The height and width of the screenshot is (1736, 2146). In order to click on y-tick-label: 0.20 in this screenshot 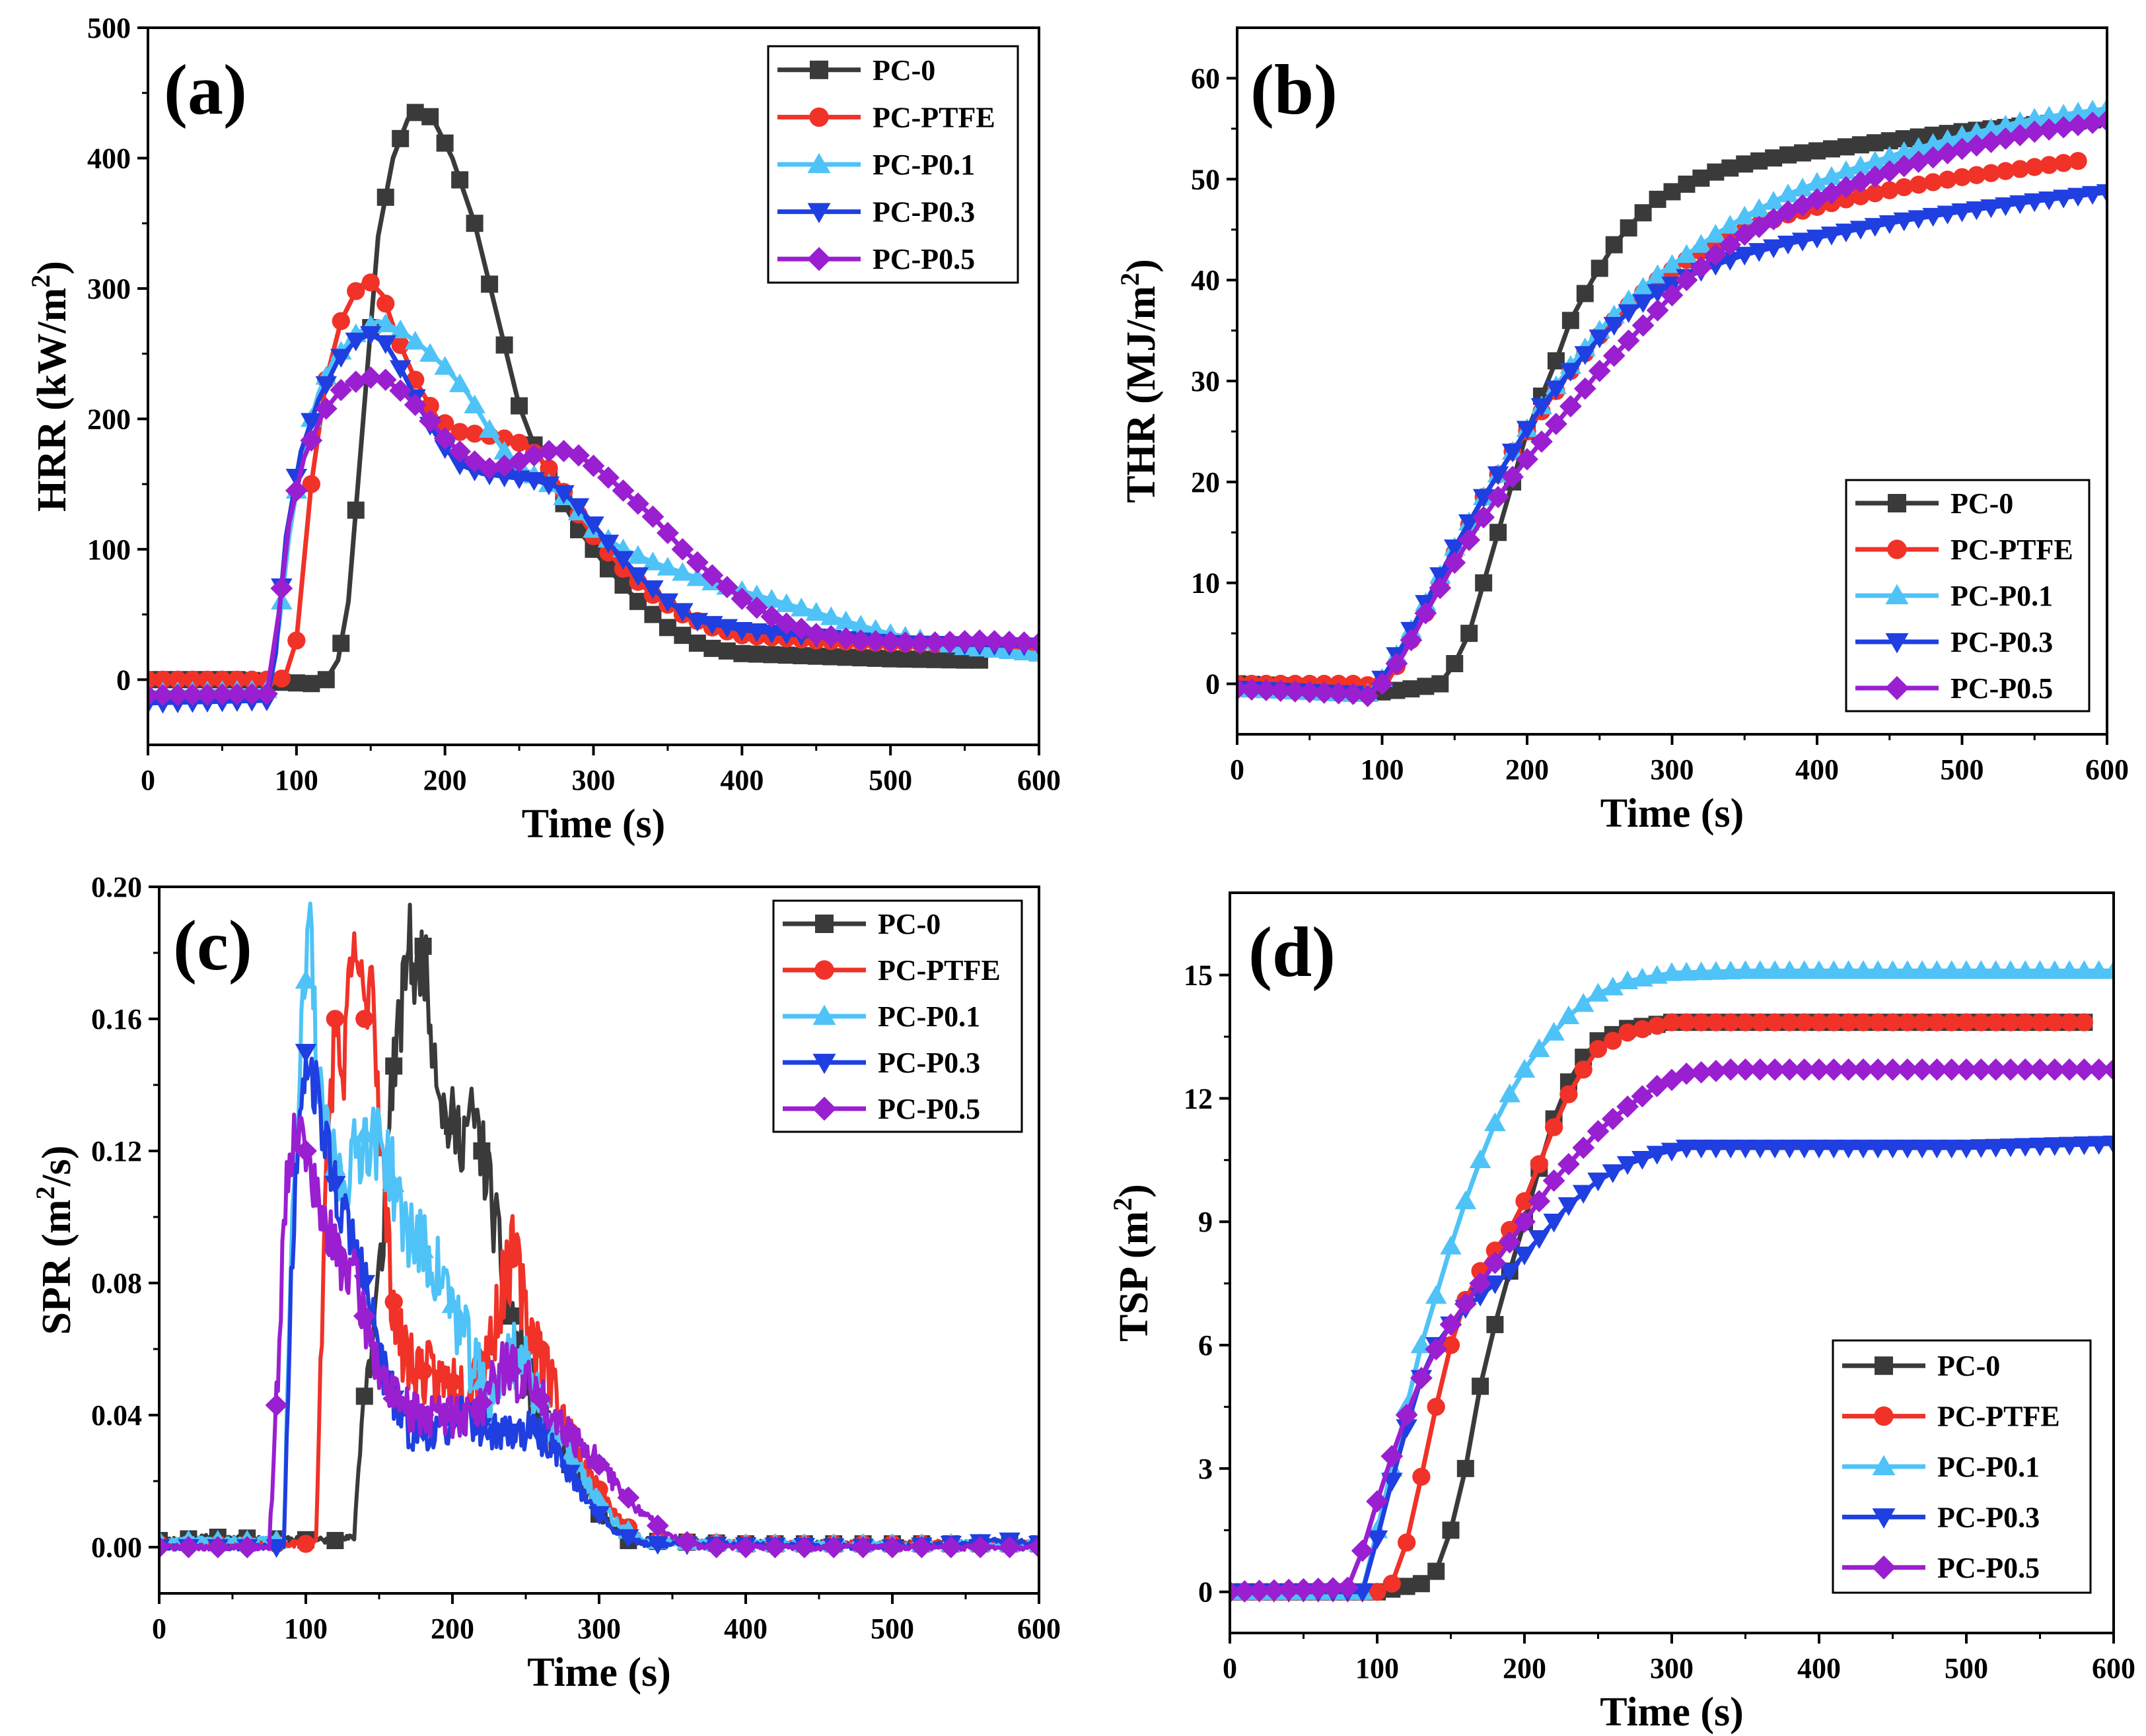, I will do `click(117, 887)`.